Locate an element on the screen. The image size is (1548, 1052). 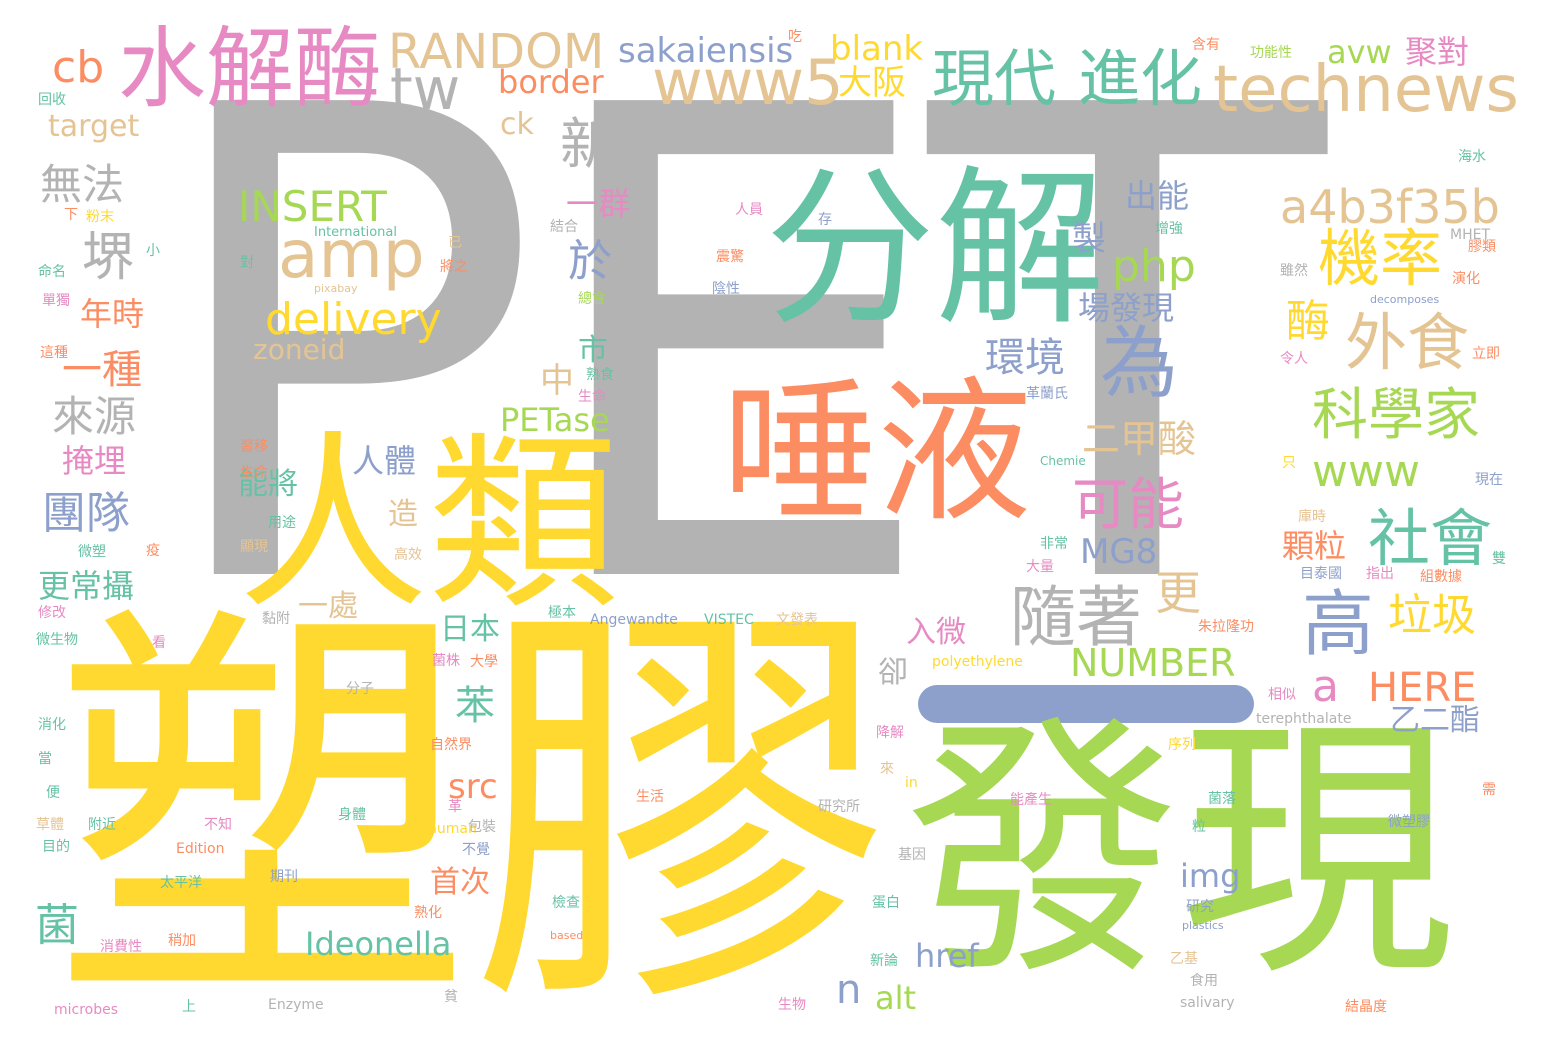
word-shi-yong: 食用 is located at coordinates (1204, 981).